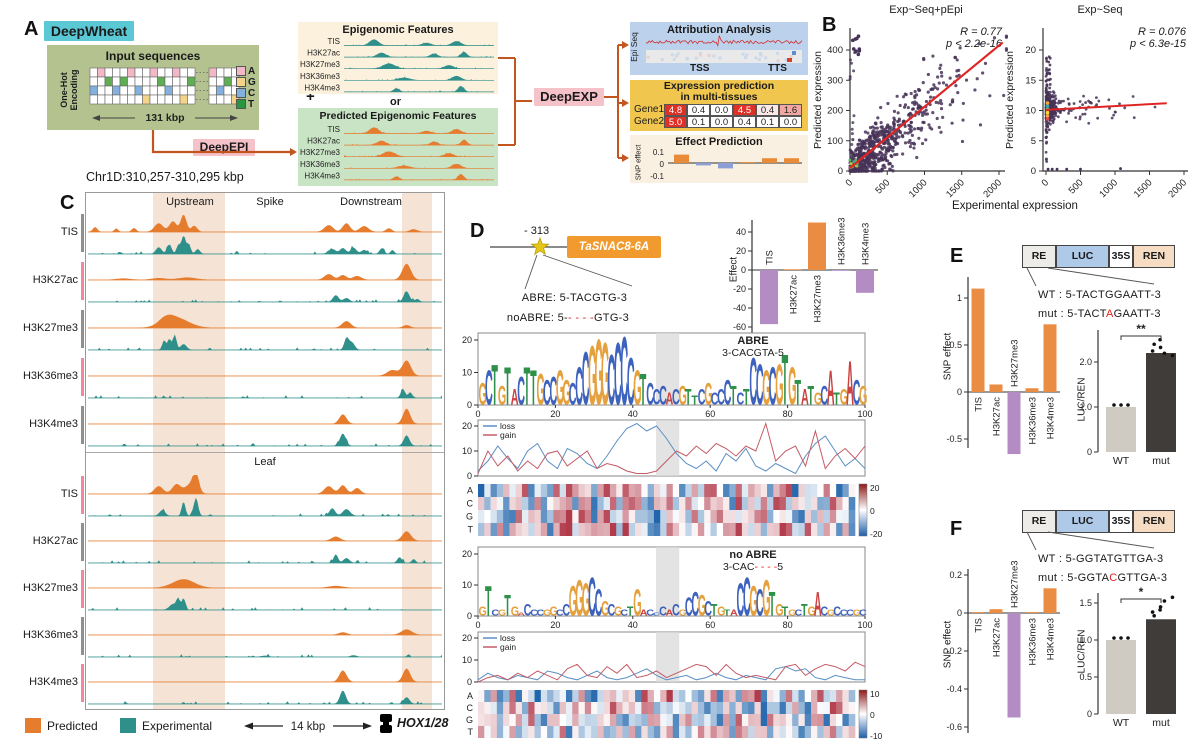 The image size is (1200, 748). What do you see at coordinates (788, 414) in the screenshot?
I see `svg-text: 80` at bounding box center [788, 414].